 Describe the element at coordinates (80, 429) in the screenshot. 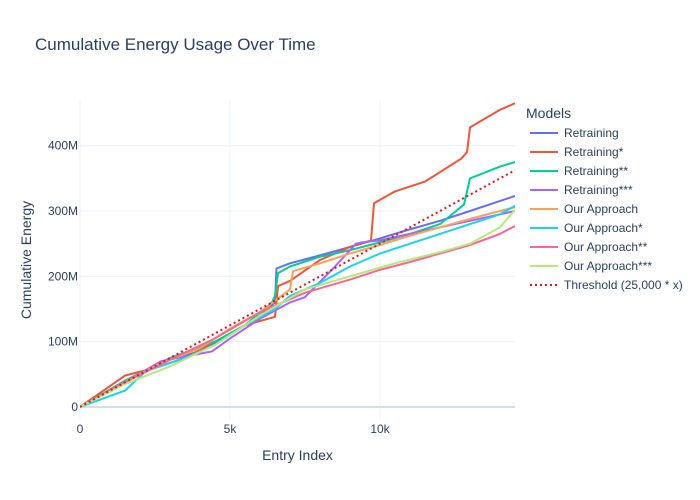

I see `x-tick-label: 0` at that location.